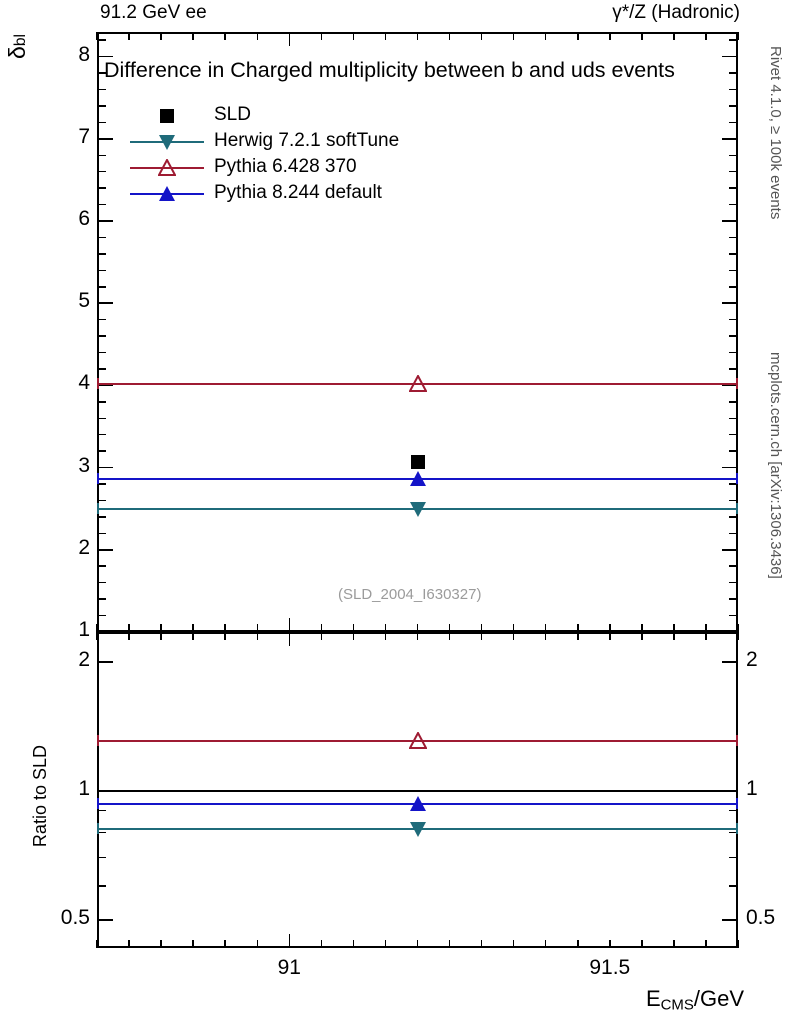  What do you see at coordinates (718, 998) in the screenshot?
I see `x-axis-title-unit: /GeV` at bounding box center [718, 998].